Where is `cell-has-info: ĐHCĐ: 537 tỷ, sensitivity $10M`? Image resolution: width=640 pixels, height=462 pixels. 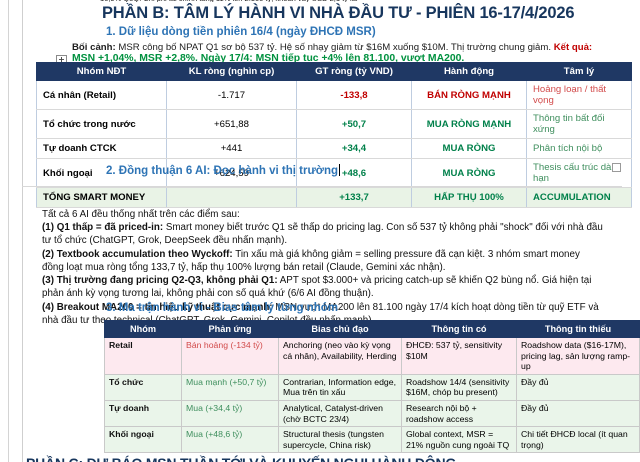 cell-has-info: ĐHCĐ: 537 tỷ, sensitivity $10M is located at coordinates (459, 356).